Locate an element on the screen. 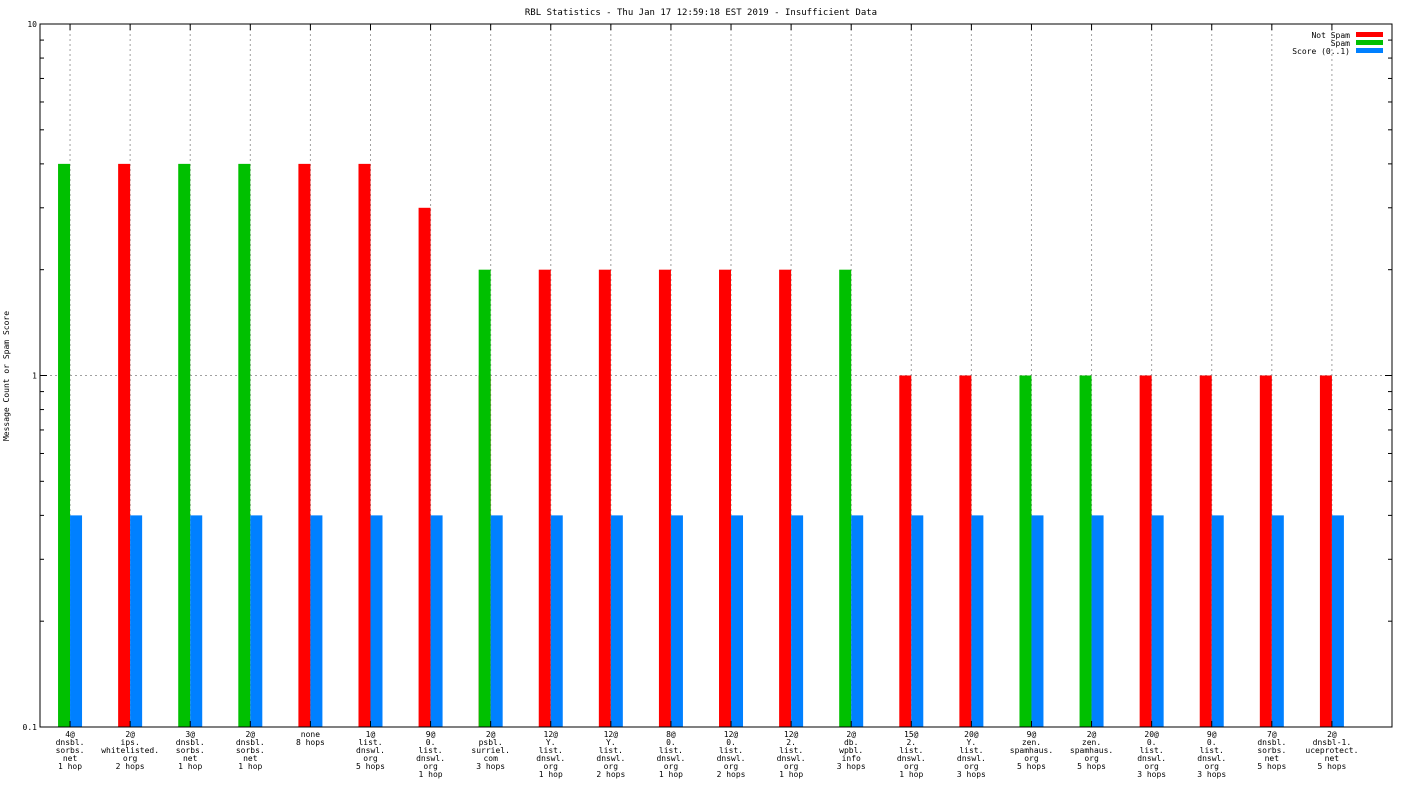 The width and height of the screenshot is (1408, 792). x-category-label: 9@ 0. list. dnswl. org 3 hops is located at coordinates (1211, 754).